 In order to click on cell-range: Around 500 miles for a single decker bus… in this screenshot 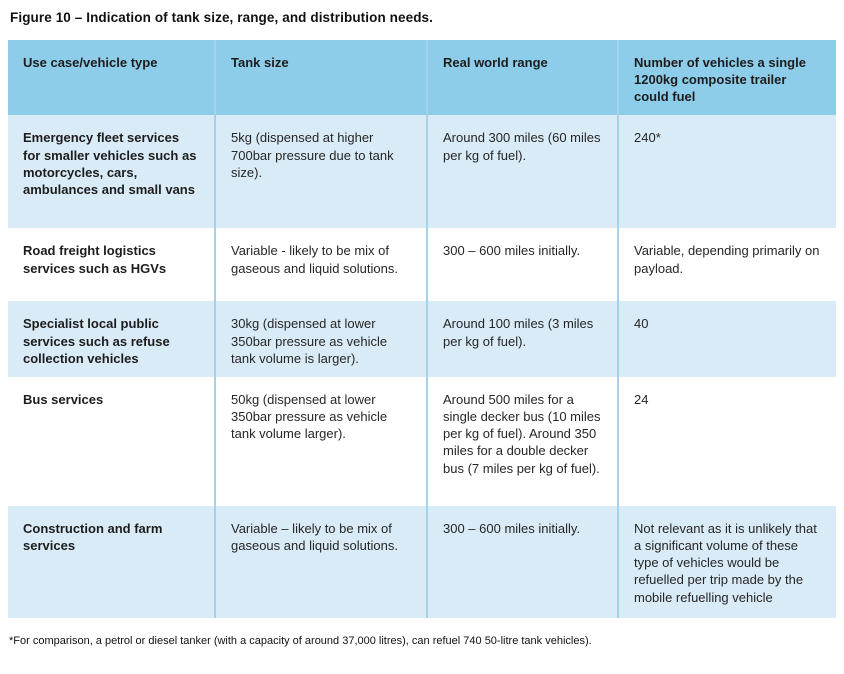, I will do `click(522, 441)`.